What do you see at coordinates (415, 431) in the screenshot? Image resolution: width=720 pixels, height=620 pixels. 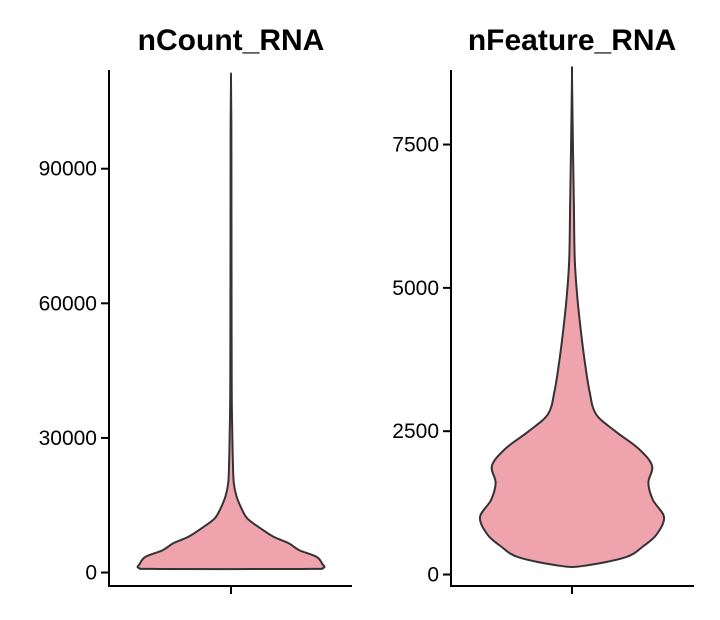 I see `y-tick-label: 2500` at bounding box center [415, 431].